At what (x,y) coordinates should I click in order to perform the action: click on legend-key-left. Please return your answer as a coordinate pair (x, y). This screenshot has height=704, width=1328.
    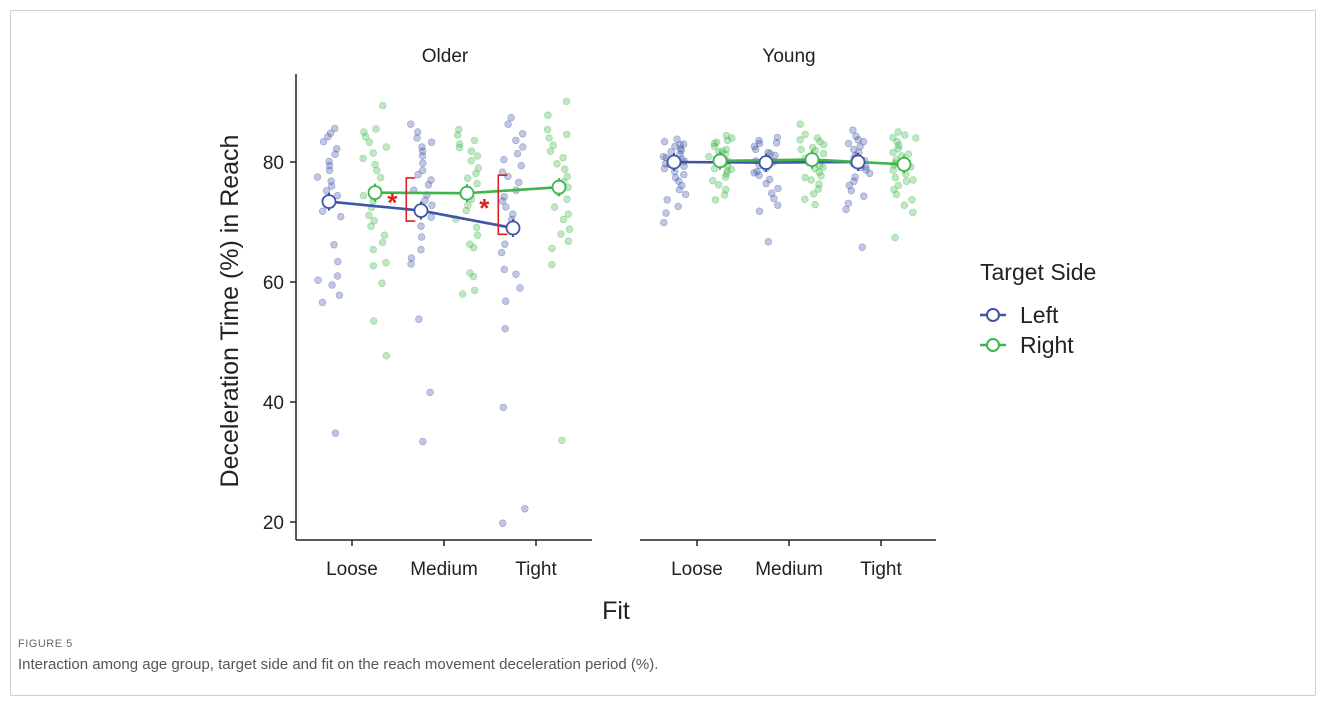
    Looking at the image, I should click on (993, 315).